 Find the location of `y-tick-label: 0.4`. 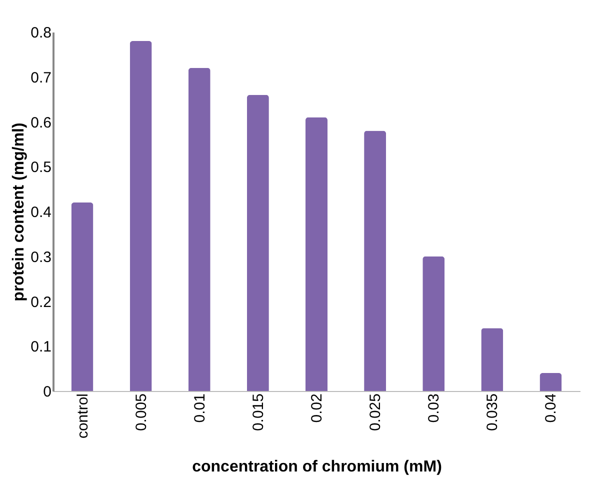

y-tick-label: 0.4 is located at coordinates (41, 212).